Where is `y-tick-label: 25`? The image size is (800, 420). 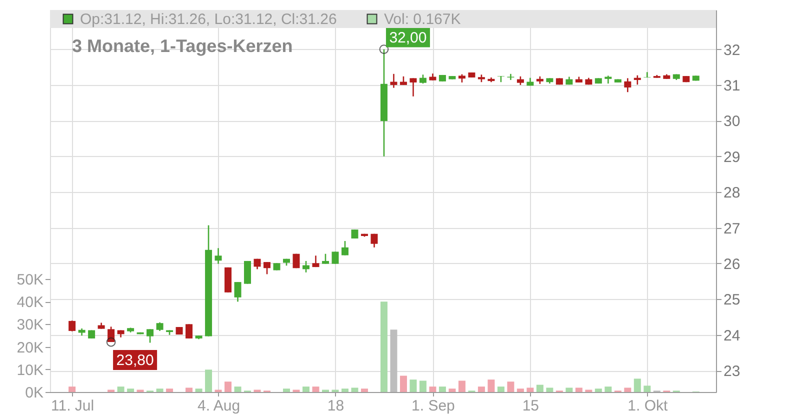 y-tick-label: 25 is located at coordinates (732, 300).